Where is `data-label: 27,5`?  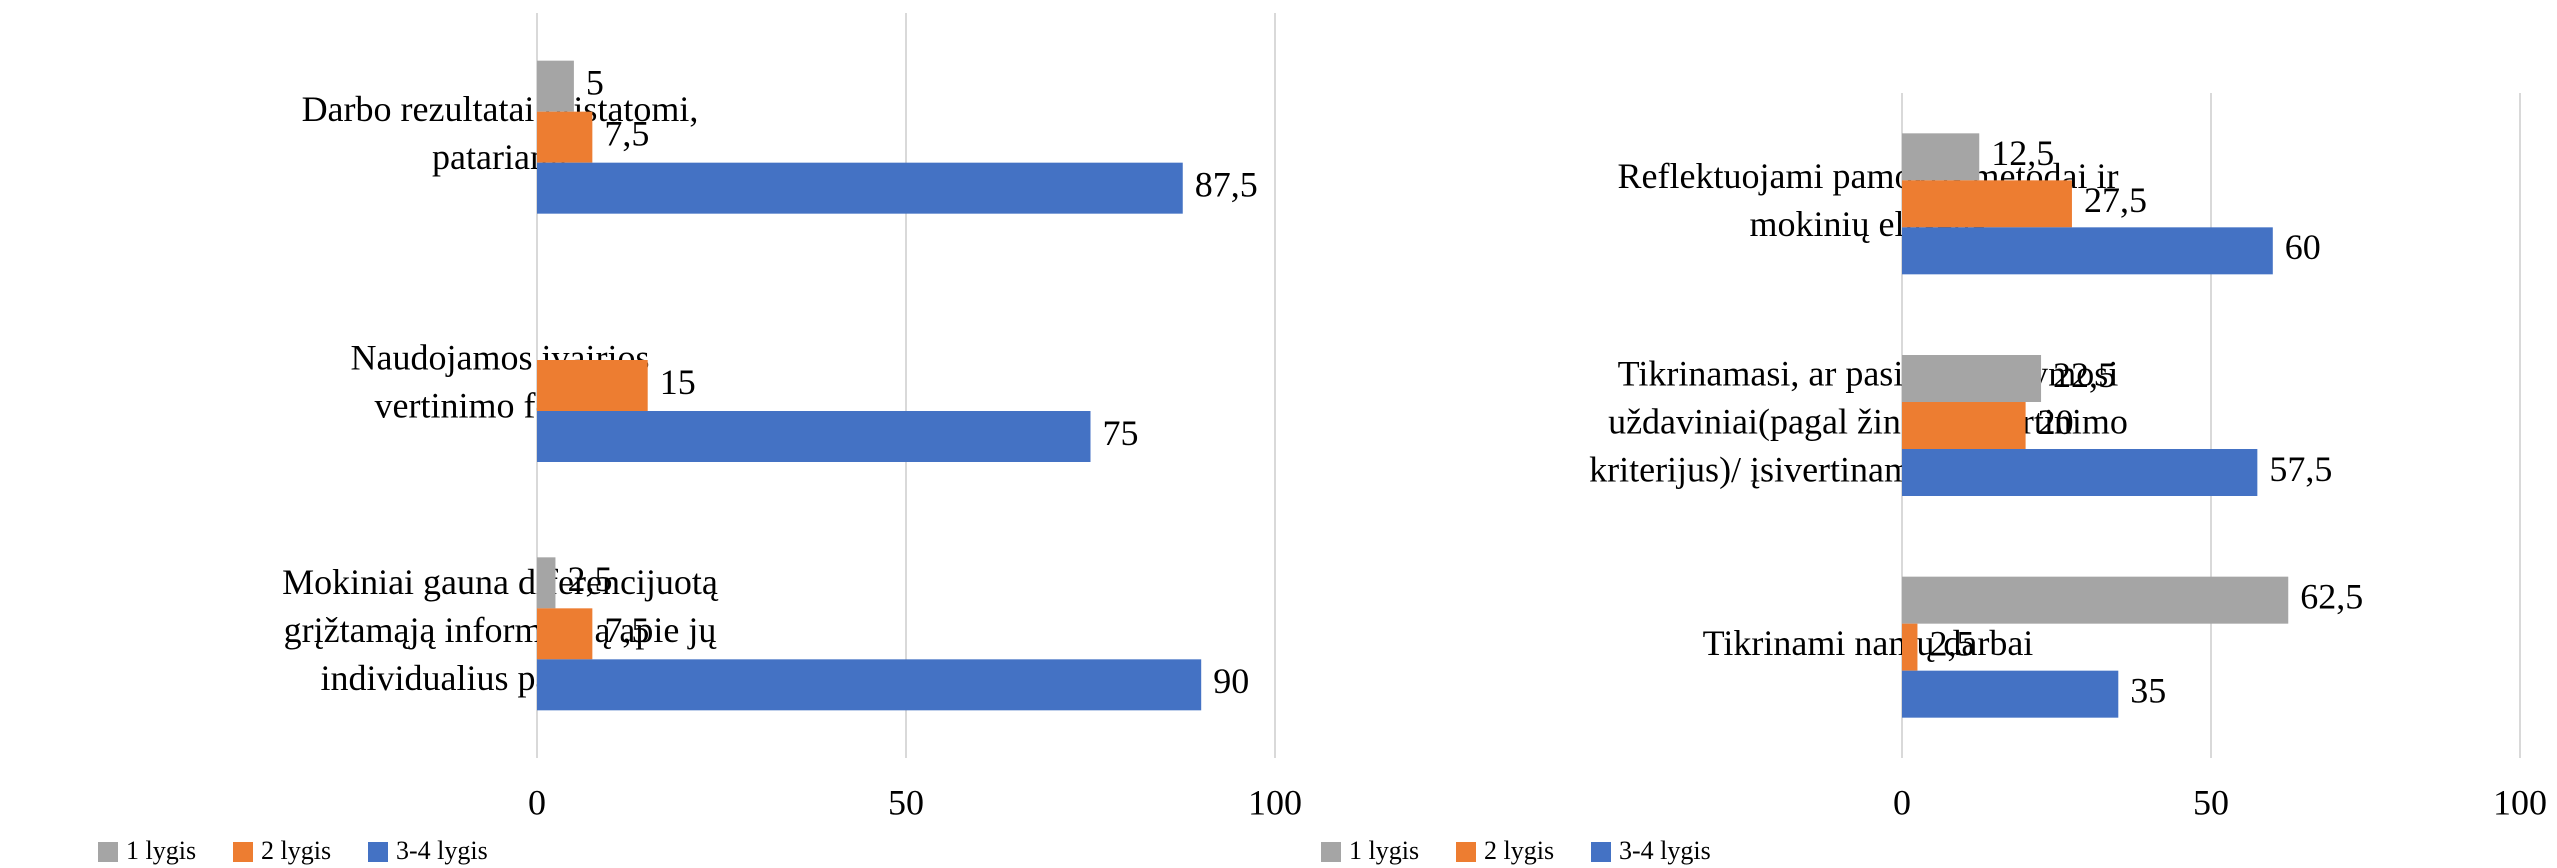
data-label: 27,5 is located at coordinates (2115, 200).